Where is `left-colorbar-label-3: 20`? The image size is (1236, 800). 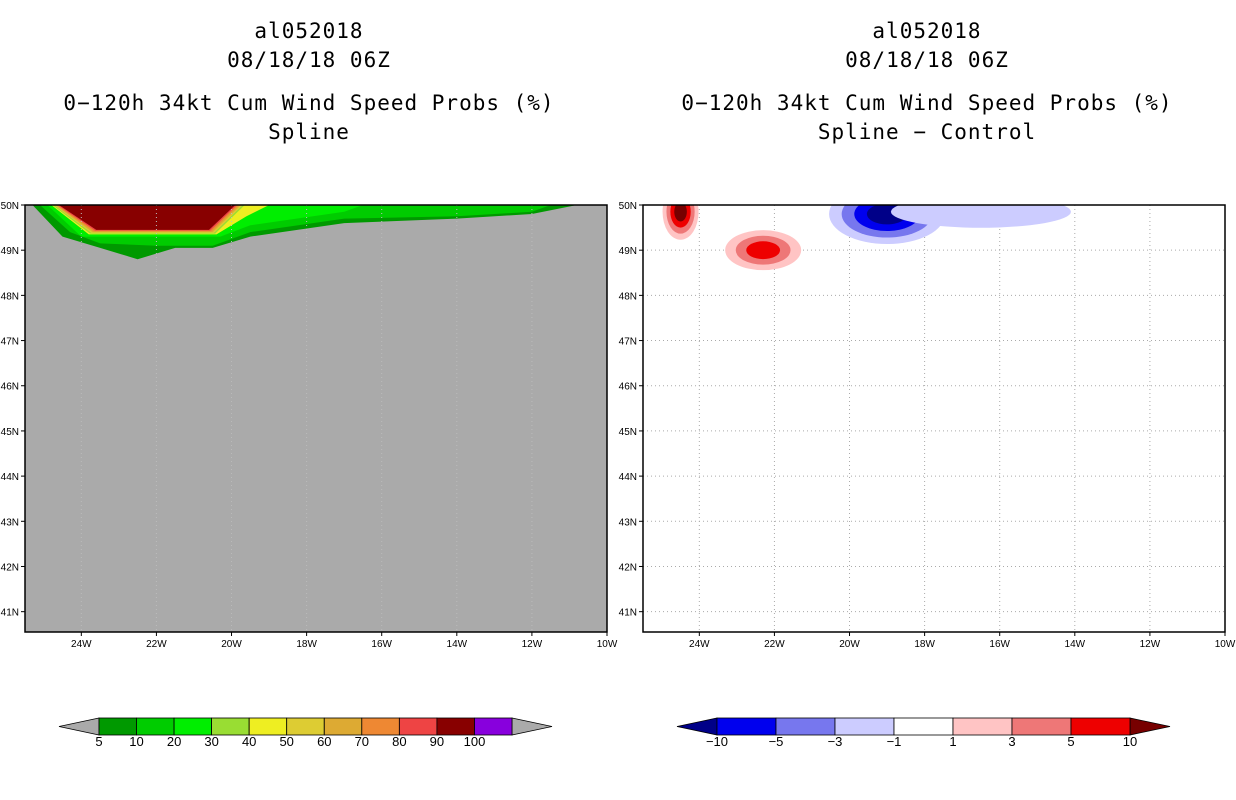 left-colorbar-label-3: 20 is located at coordinates (174, 741).